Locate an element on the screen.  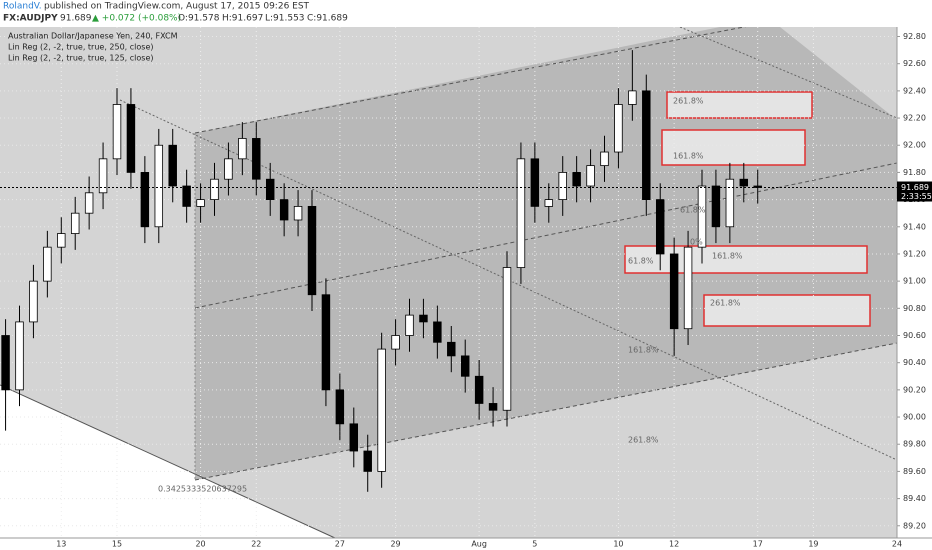
y-tick-label: 91.80 is located at coordinates (914, 172).